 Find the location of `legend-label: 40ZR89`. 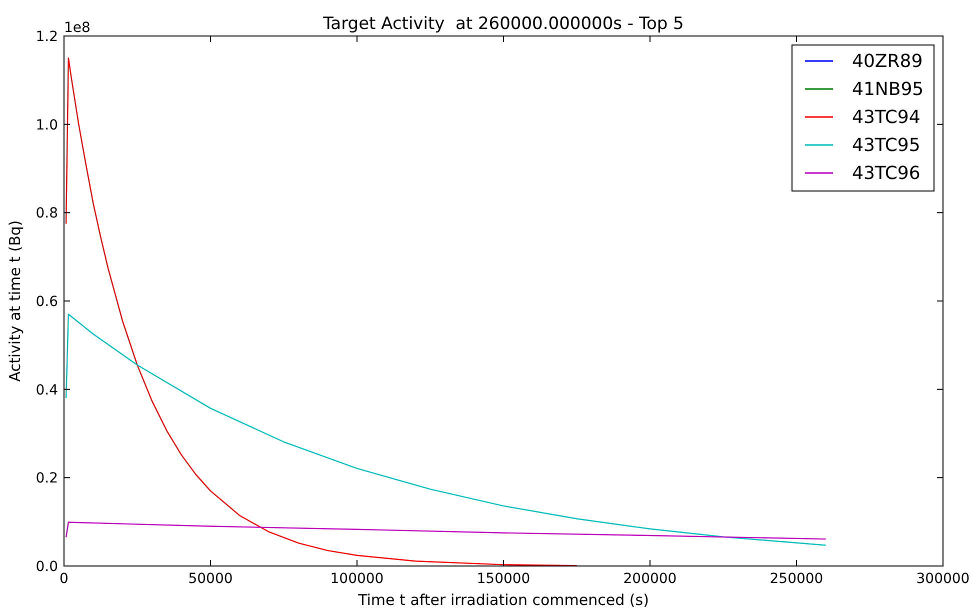

legend-label: 40ZR89 is located at coordinates (887, 61).